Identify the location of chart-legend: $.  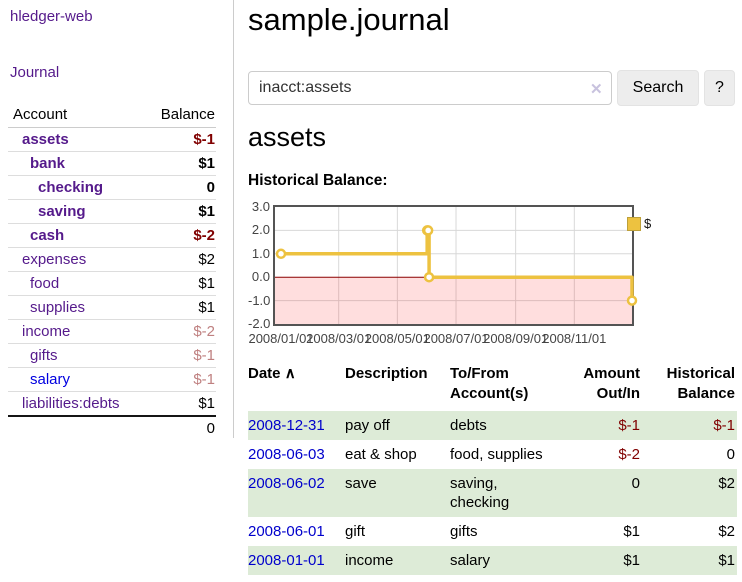
(639, 223).